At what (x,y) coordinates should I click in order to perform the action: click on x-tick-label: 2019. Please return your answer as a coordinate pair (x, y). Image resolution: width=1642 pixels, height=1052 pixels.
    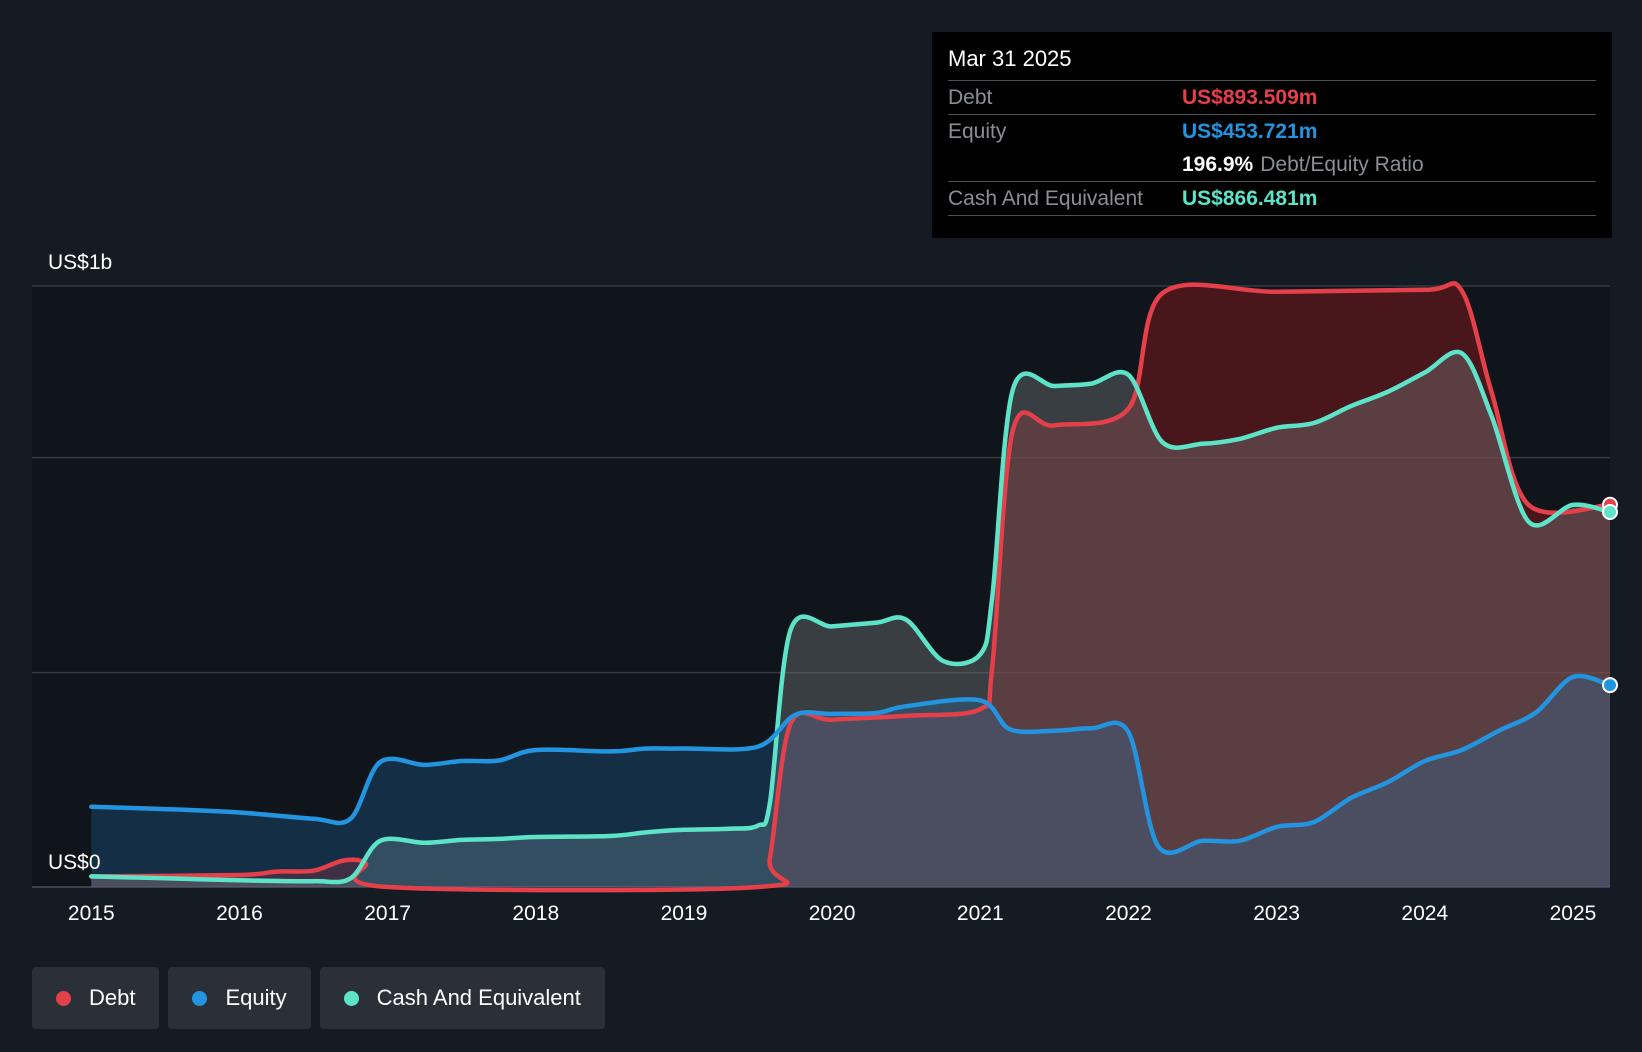
    Looking at the image, I should click on (684, 913).